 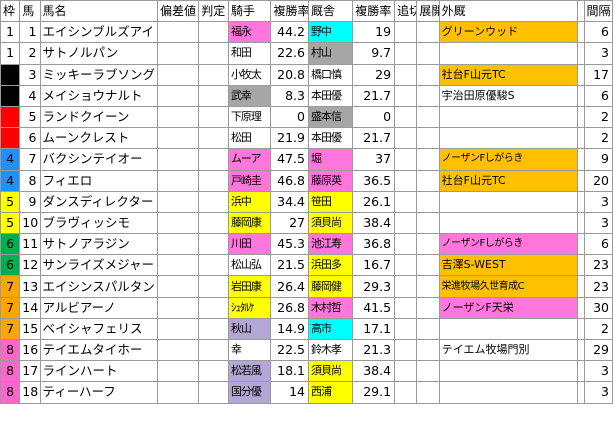 I want to click on cell-uma: 18, so click(x=30, y=392).